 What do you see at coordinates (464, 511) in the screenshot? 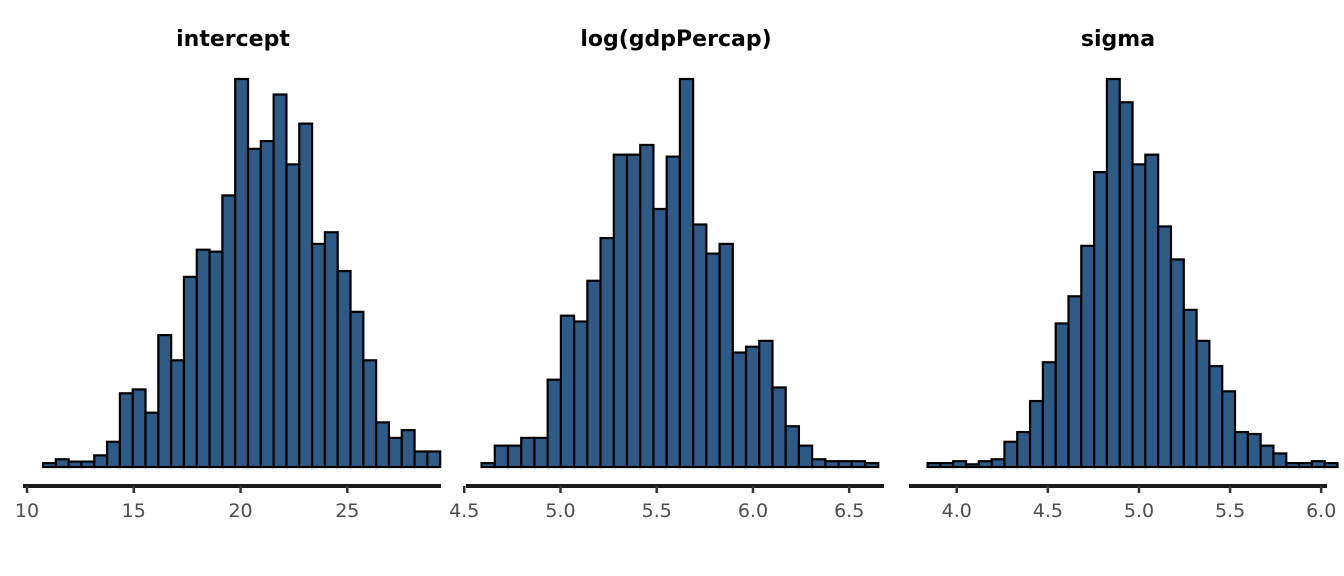
I see `x-tick-label: 4.5` at bounding box center [464, 511].